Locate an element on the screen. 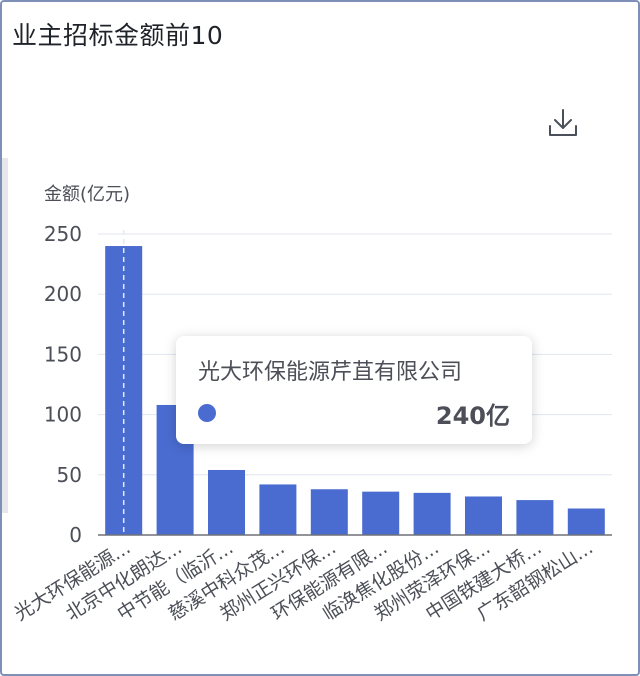  tooltip: 光大环保能源芹苴有限公司 240亿 is located at coordinates (354, 390).